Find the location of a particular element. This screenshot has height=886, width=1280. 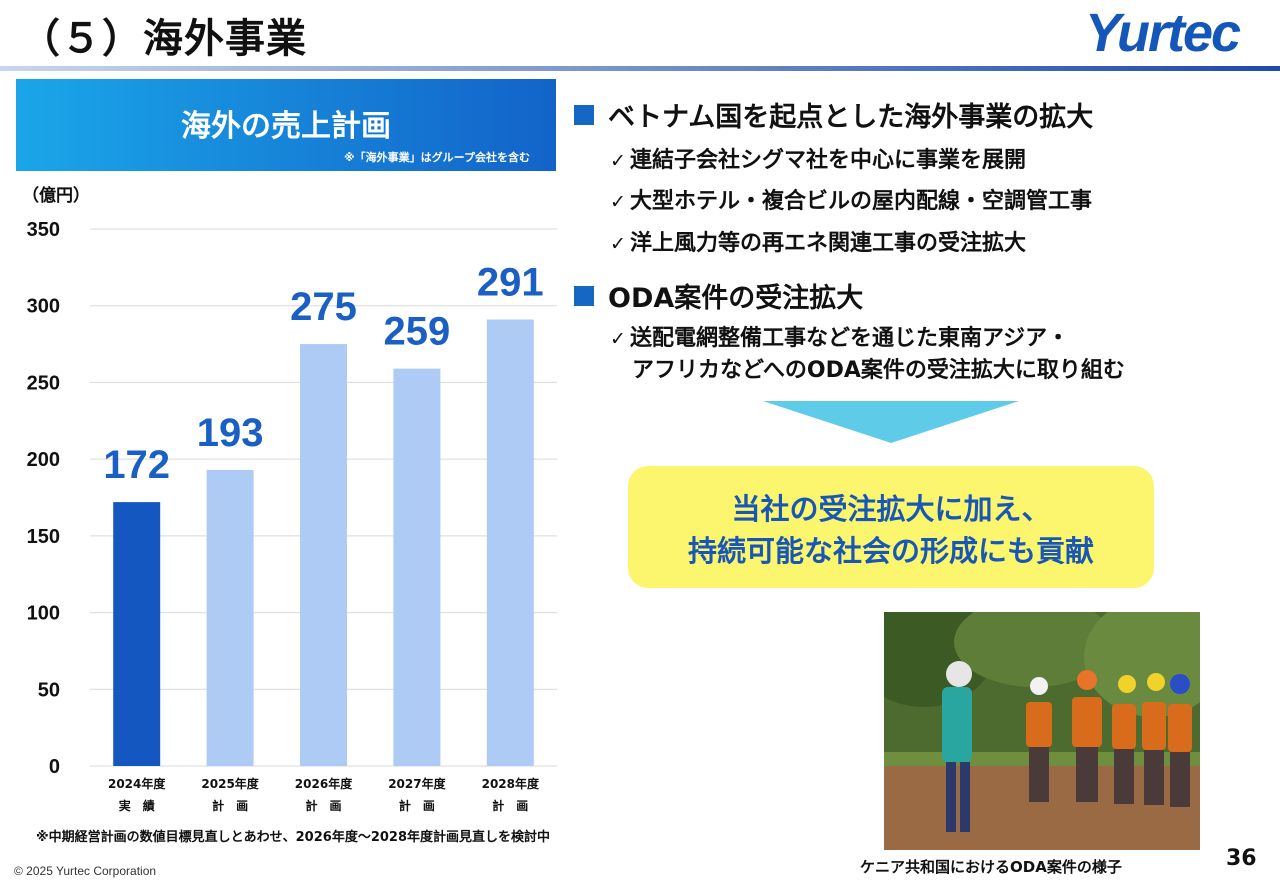

oda-bullet-continuation: アフリカなどへのODA案件の受注拡大に取り組む is located at coordinates (878, 370).